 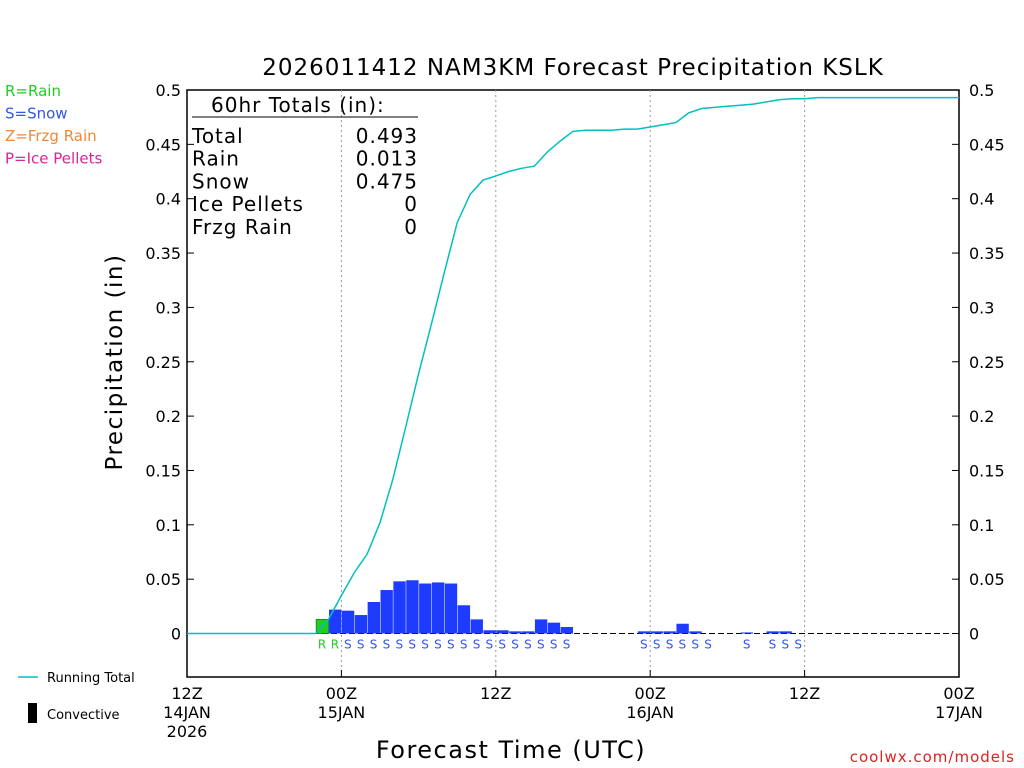 What do you see at coordinates (163, 362) in the screenshot?
I see `y-tick-label-left: 0.25` at bounding box center [163, 362].